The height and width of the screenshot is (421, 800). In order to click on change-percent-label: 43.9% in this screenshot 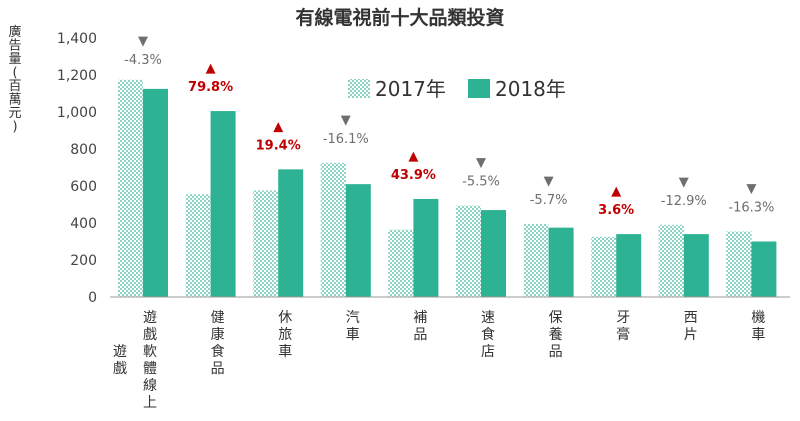, I will do `click(413, 175)`.